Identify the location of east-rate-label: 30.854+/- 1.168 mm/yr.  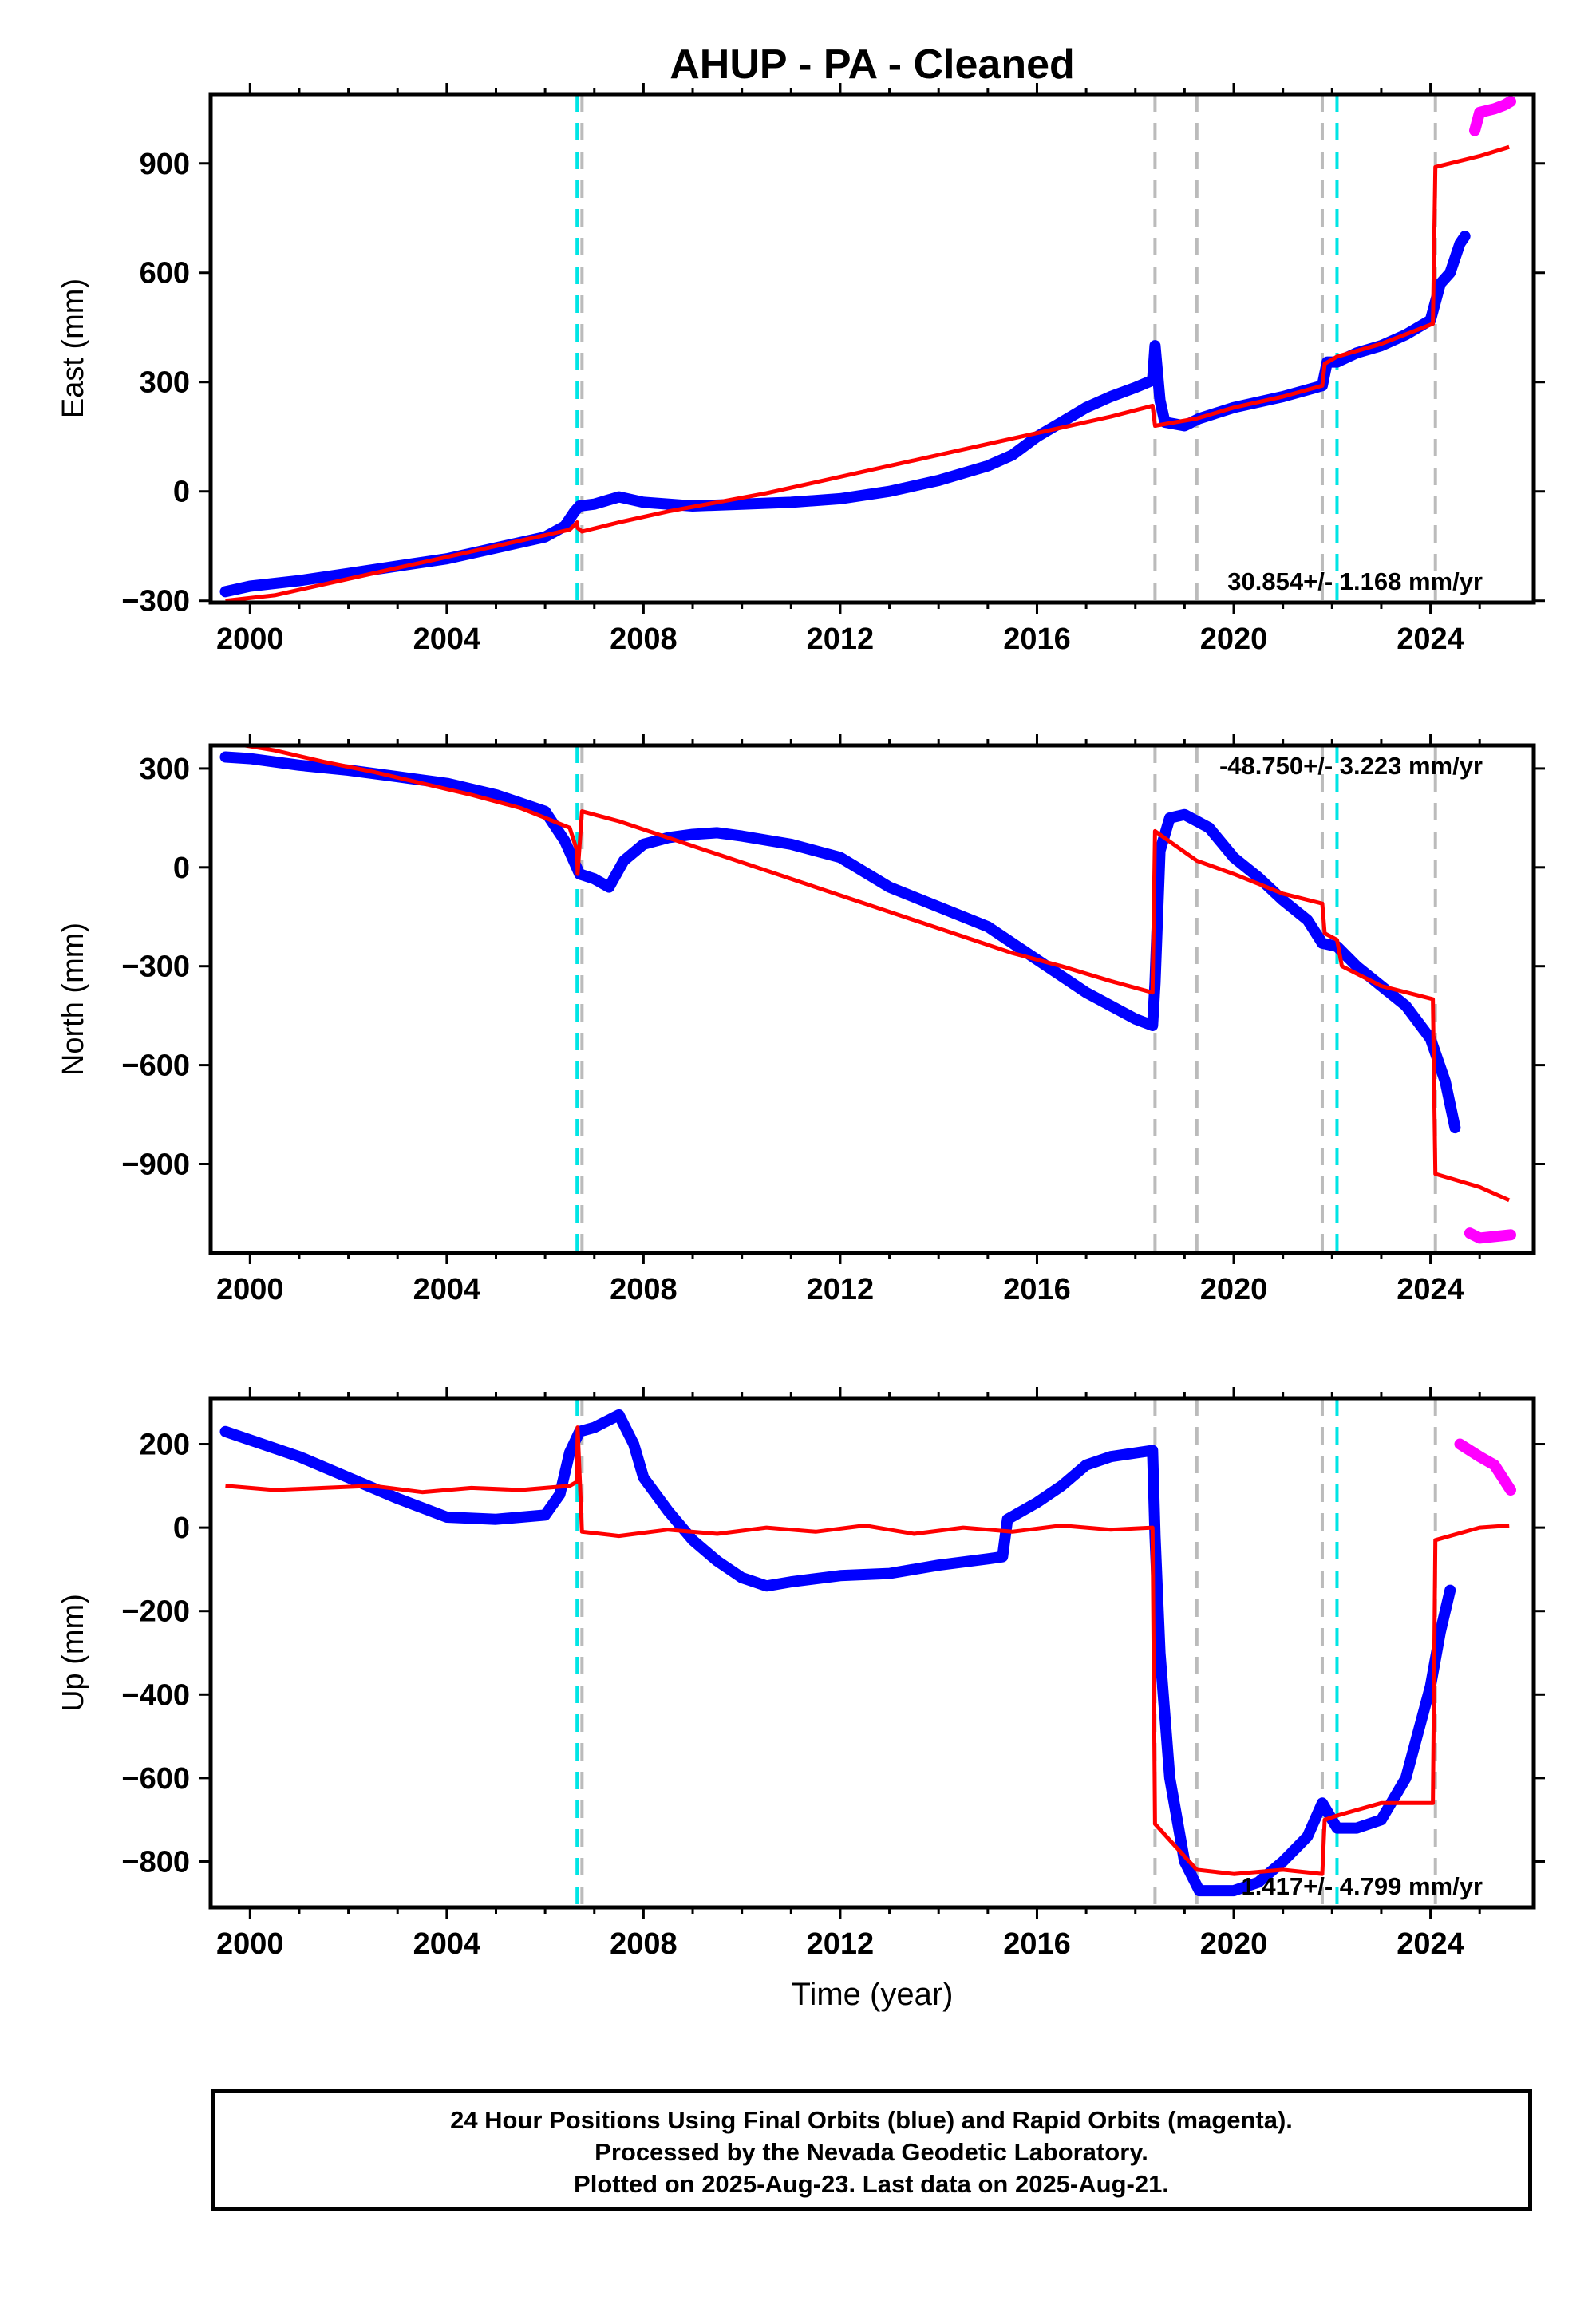
(1355, 581).